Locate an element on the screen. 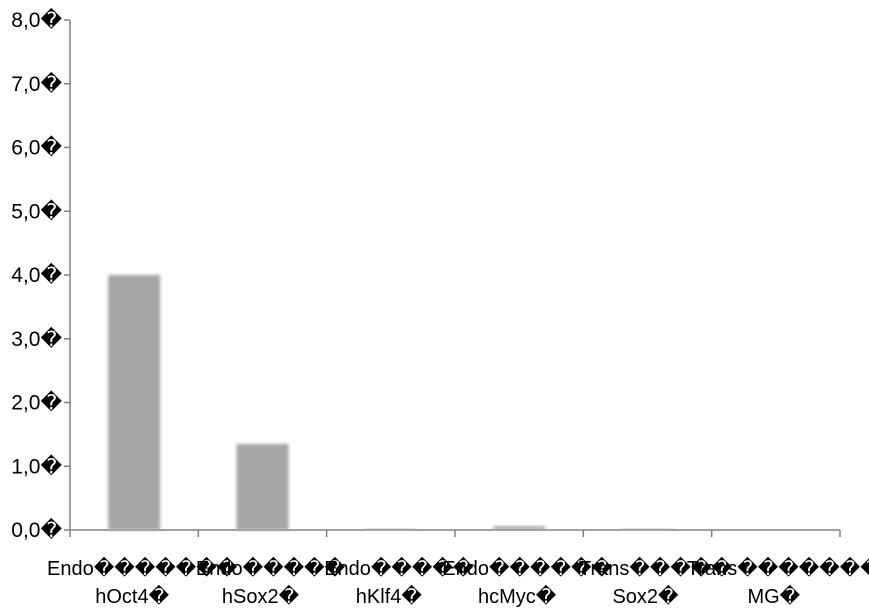  x-category-sublabel: hOct4� is located at coordinates (132, 596).